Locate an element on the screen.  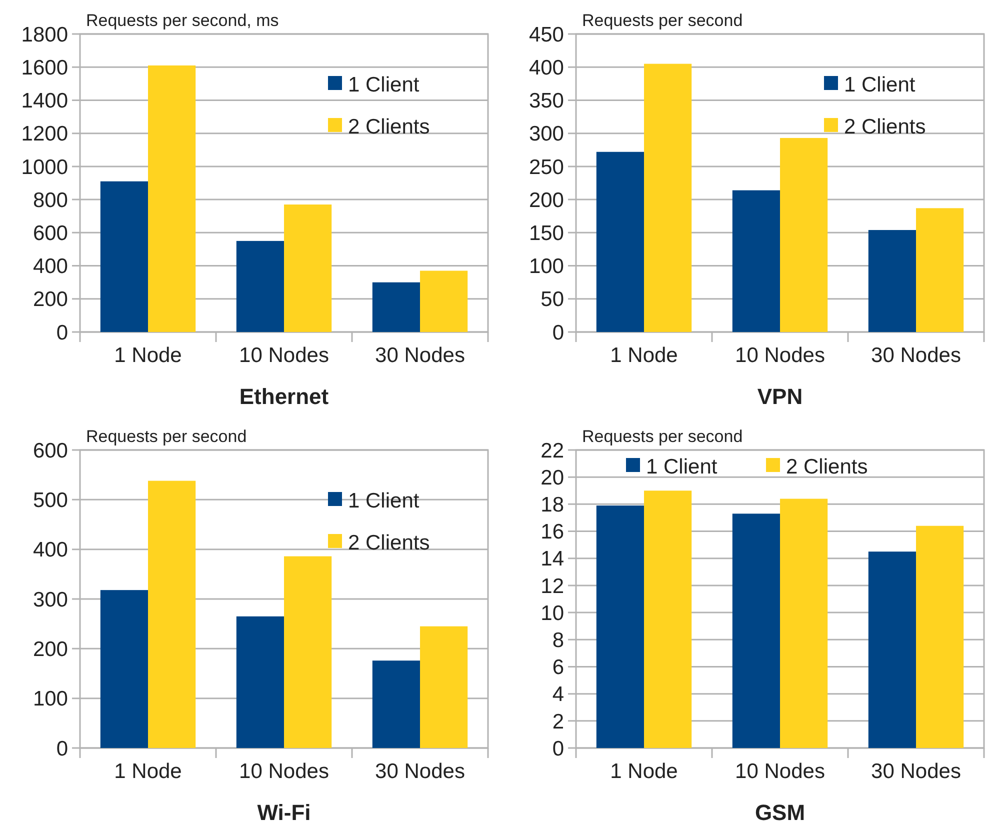
y-tick-label: 50 is located at coordinates (552, 300).